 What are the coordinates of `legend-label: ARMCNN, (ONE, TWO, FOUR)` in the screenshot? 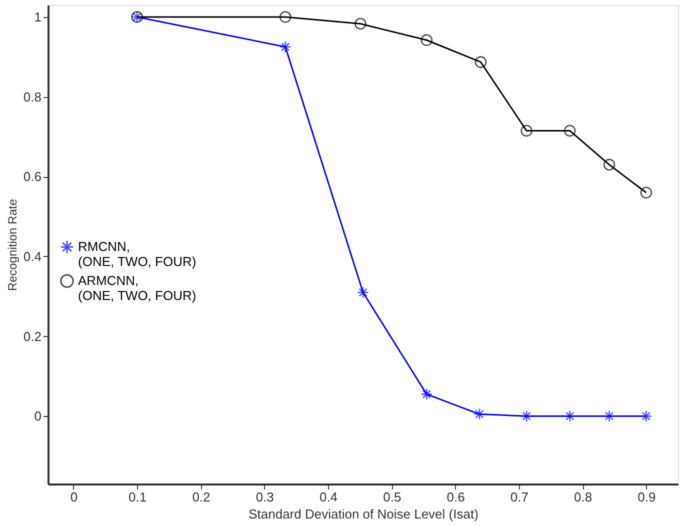 It's located at (137, 288).